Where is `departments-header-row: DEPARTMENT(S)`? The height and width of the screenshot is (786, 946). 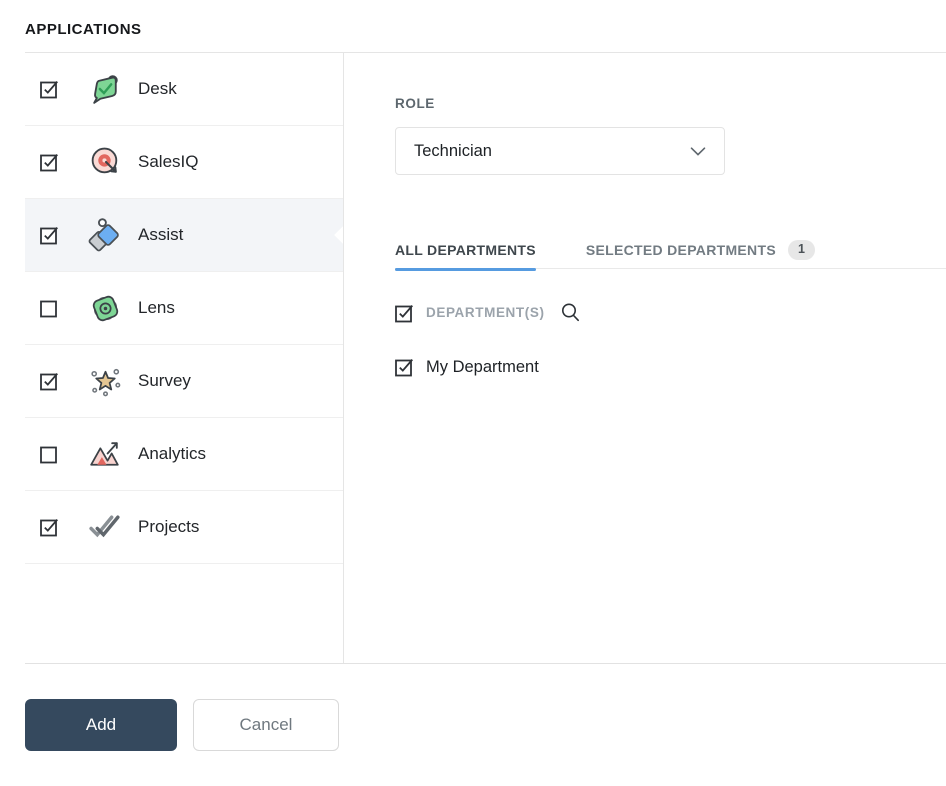 departments-header-row: DEPARTMENT(S) is located at coordinates (488, 312).